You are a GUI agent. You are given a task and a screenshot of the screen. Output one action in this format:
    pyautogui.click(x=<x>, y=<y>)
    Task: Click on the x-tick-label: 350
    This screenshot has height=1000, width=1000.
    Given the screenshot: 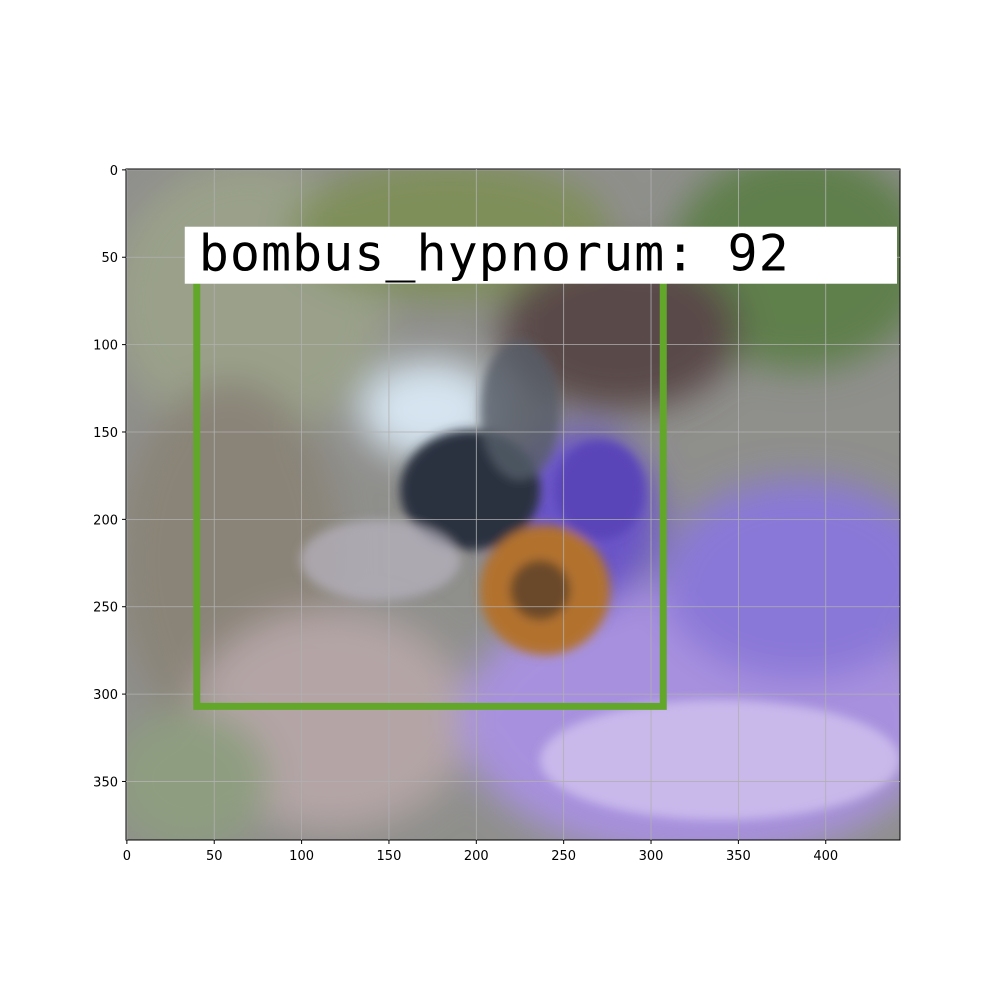 What is the action you would take?
    pyautogui.click(x=738, y=856)
    